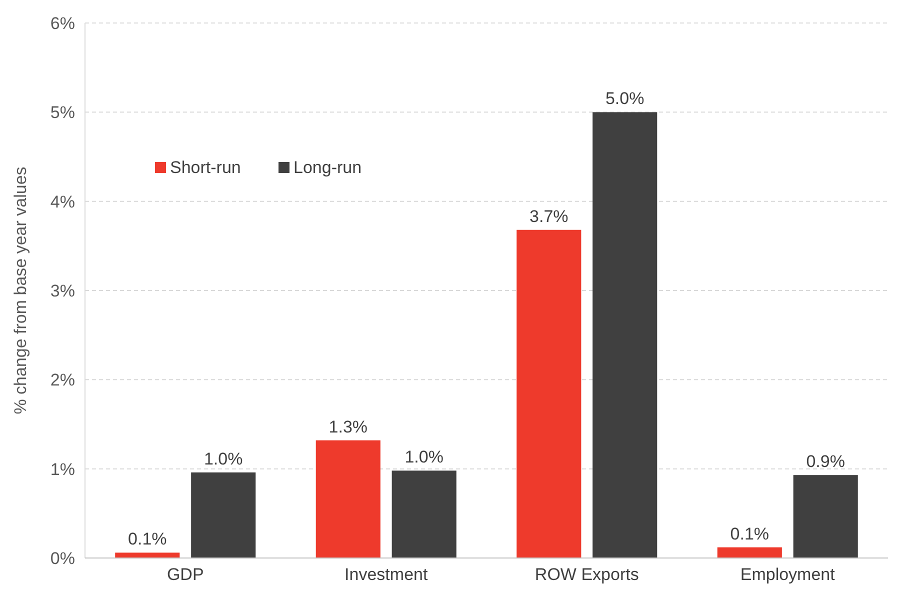  I want to click on x-tick-label: GDP, so click(185, 574).